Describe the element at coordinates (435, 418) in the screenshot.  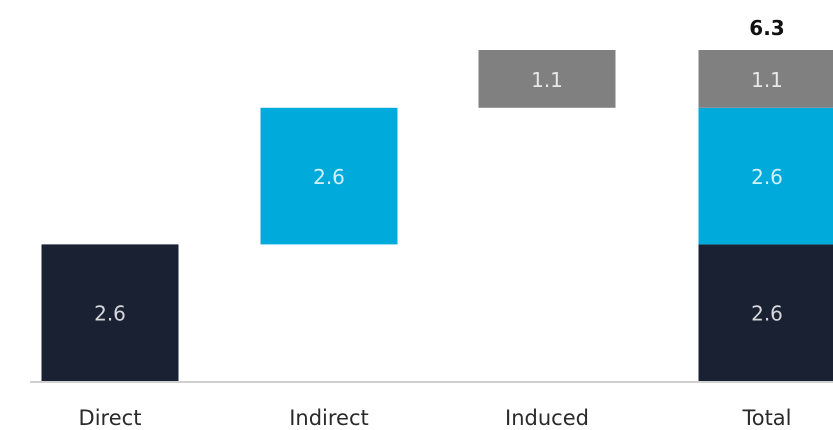
I see `category-label-group: Direct Indirect Induced Total` at that location.